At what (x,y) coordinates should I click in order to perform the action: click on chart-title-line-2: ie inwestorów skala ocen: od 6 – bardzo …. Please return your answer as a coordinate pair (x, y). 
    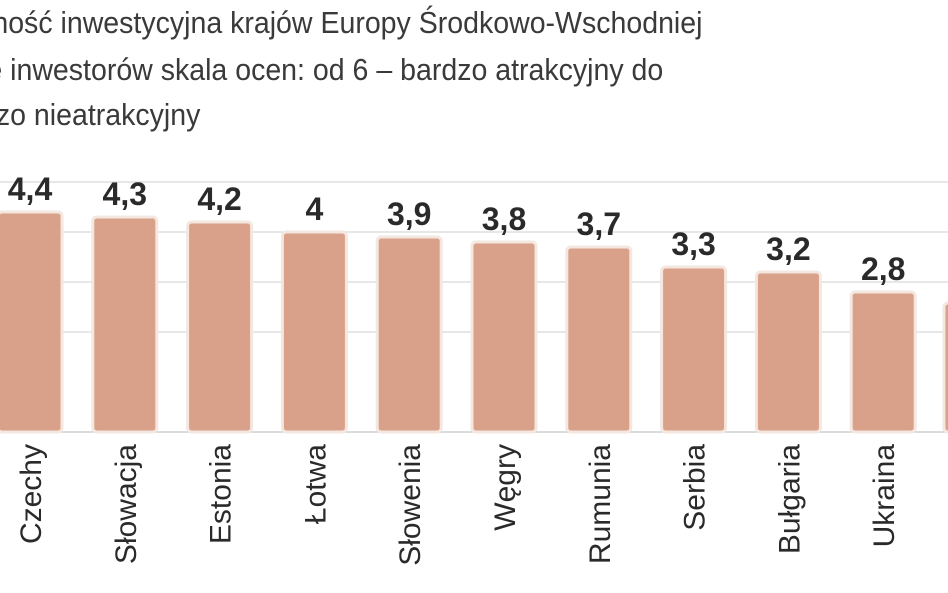
    Looking at the image, I should click on (332, 69).